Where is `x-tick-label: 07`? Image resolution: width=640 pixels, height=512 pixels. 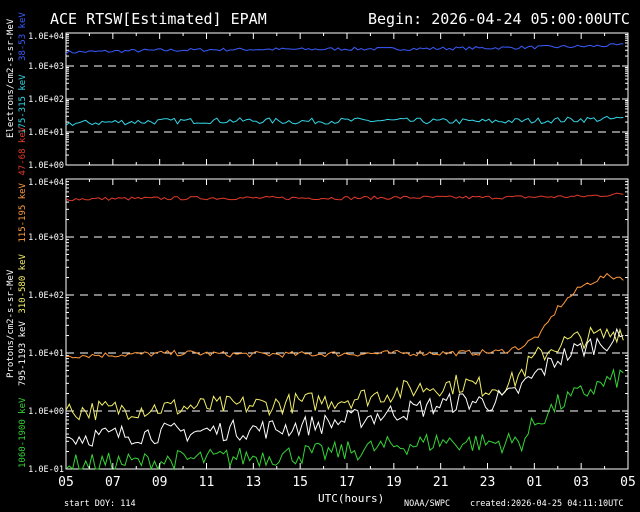
x-tick-label: 07 is located at coordinates (113, 482).